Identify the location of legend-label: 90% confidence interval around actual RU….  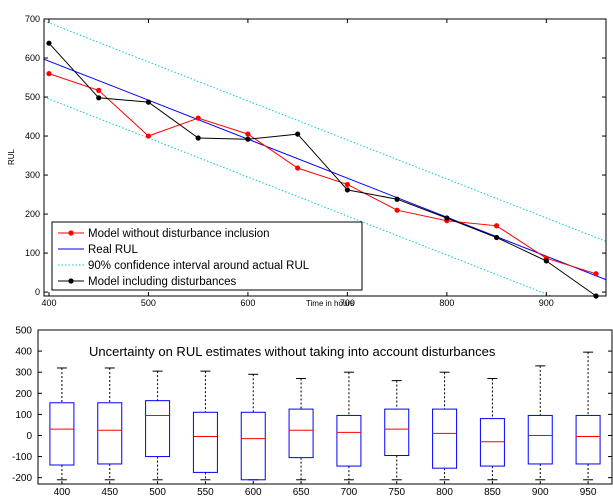
(199, 266).